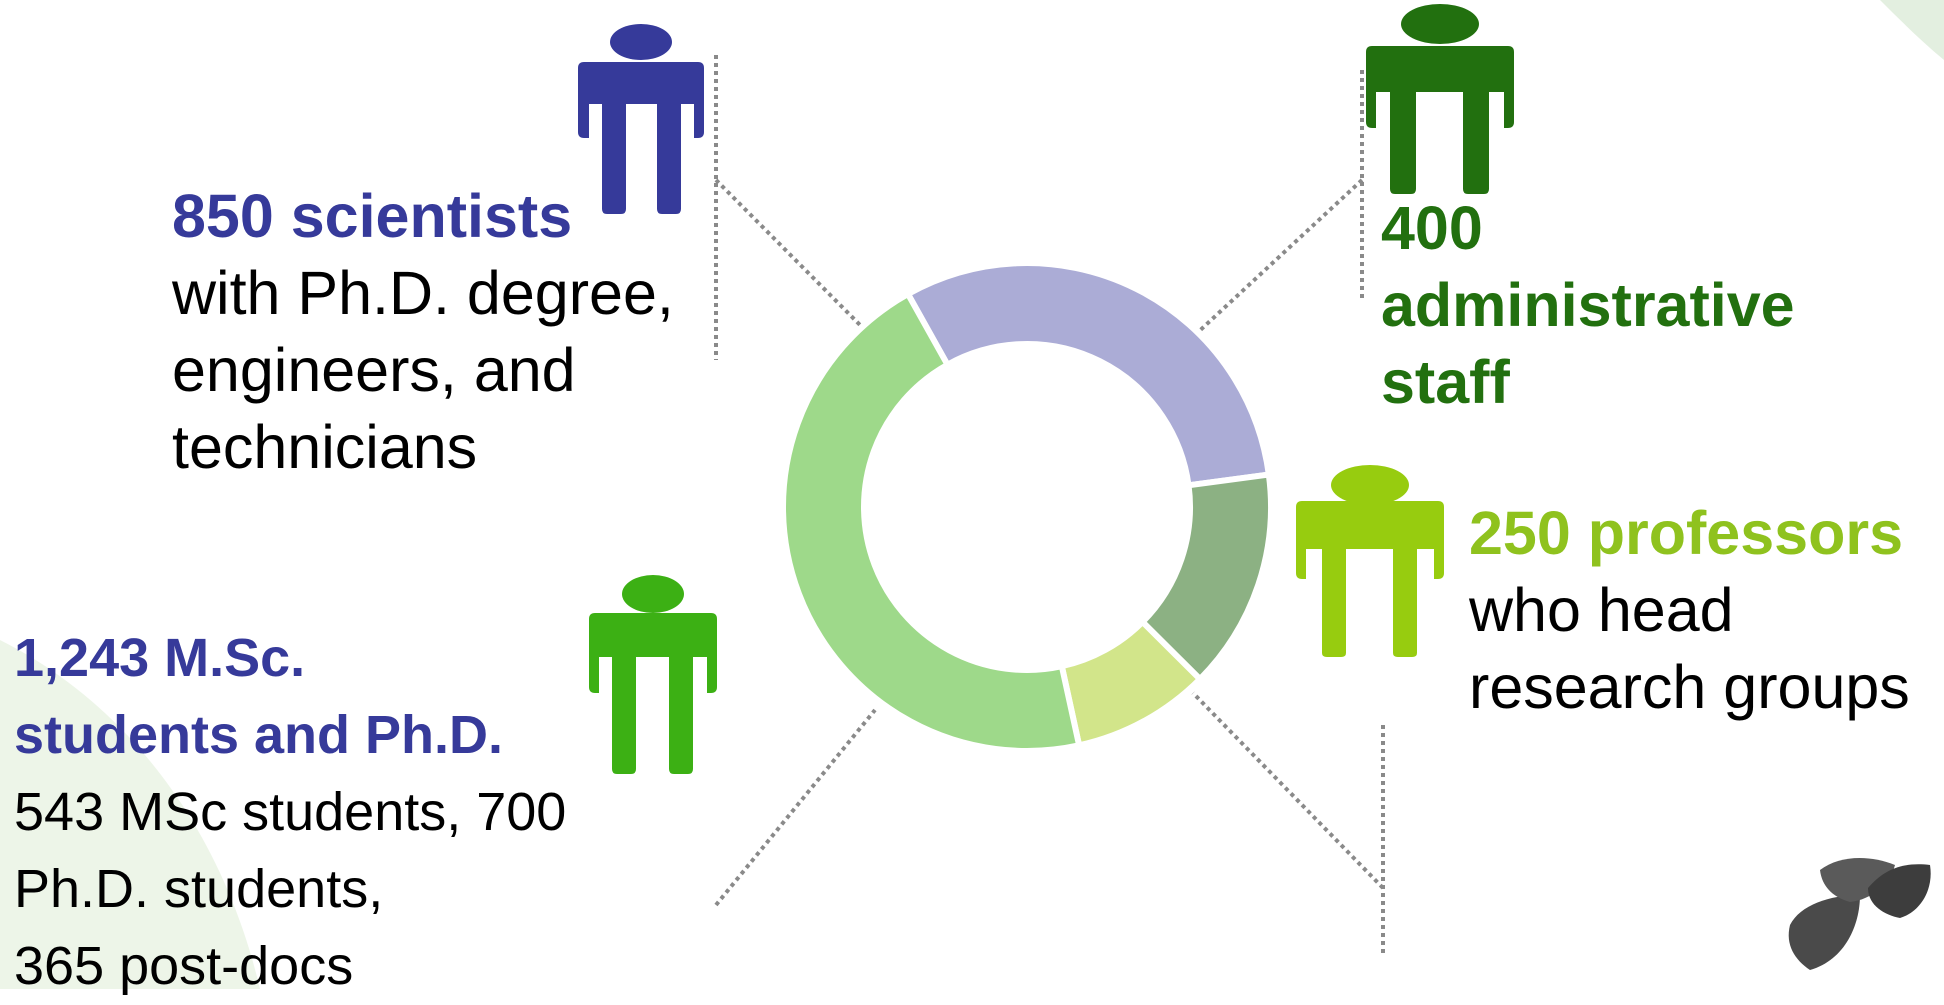  Describe the element at coordinates (1432, 228) in the screenshot. I see `admin-title-line-1: 400` at that location.